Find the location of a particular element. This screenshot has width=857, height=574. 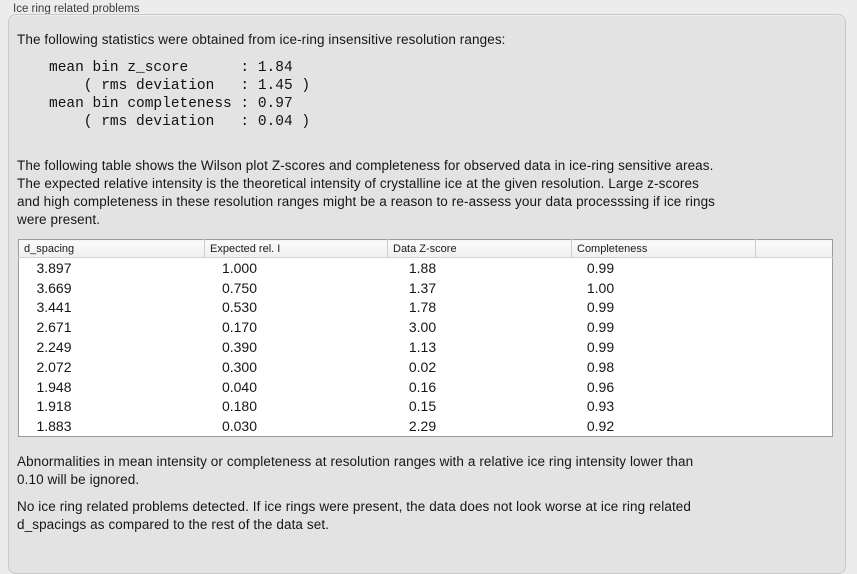

table-cell: 3.669 is located at coordinates (54, 287).